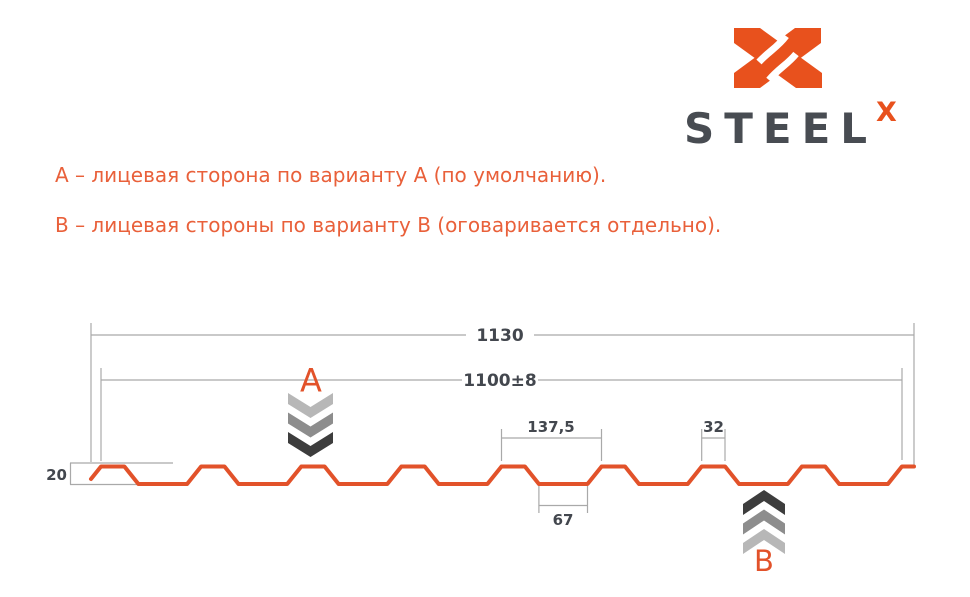  Describe the element at coordinates (310, 444) in the screenshot. I see `chevron-down-dark-icon` at that location.